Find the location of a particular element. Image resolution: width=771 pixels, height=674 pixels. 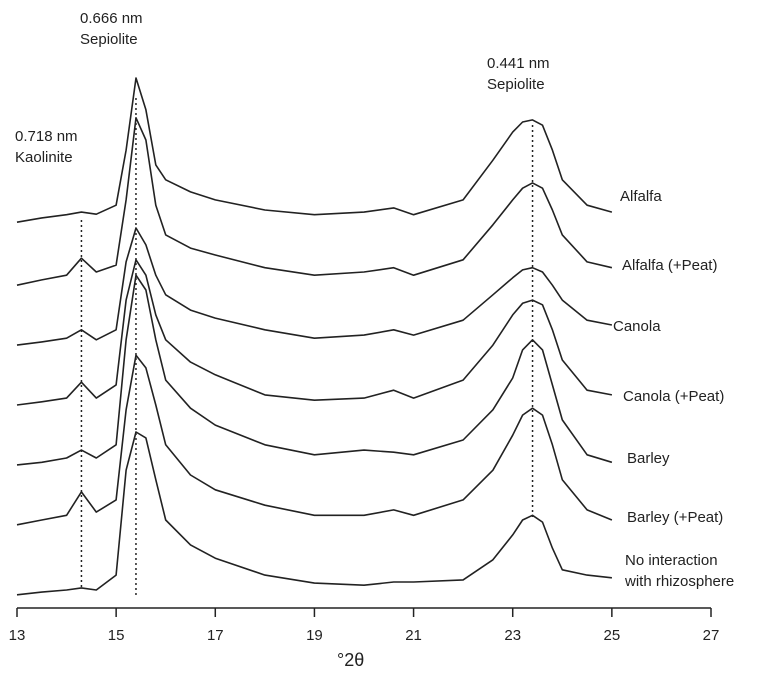

series-label: Alfalfa (+Peat) is located at coordinates (670, 265).